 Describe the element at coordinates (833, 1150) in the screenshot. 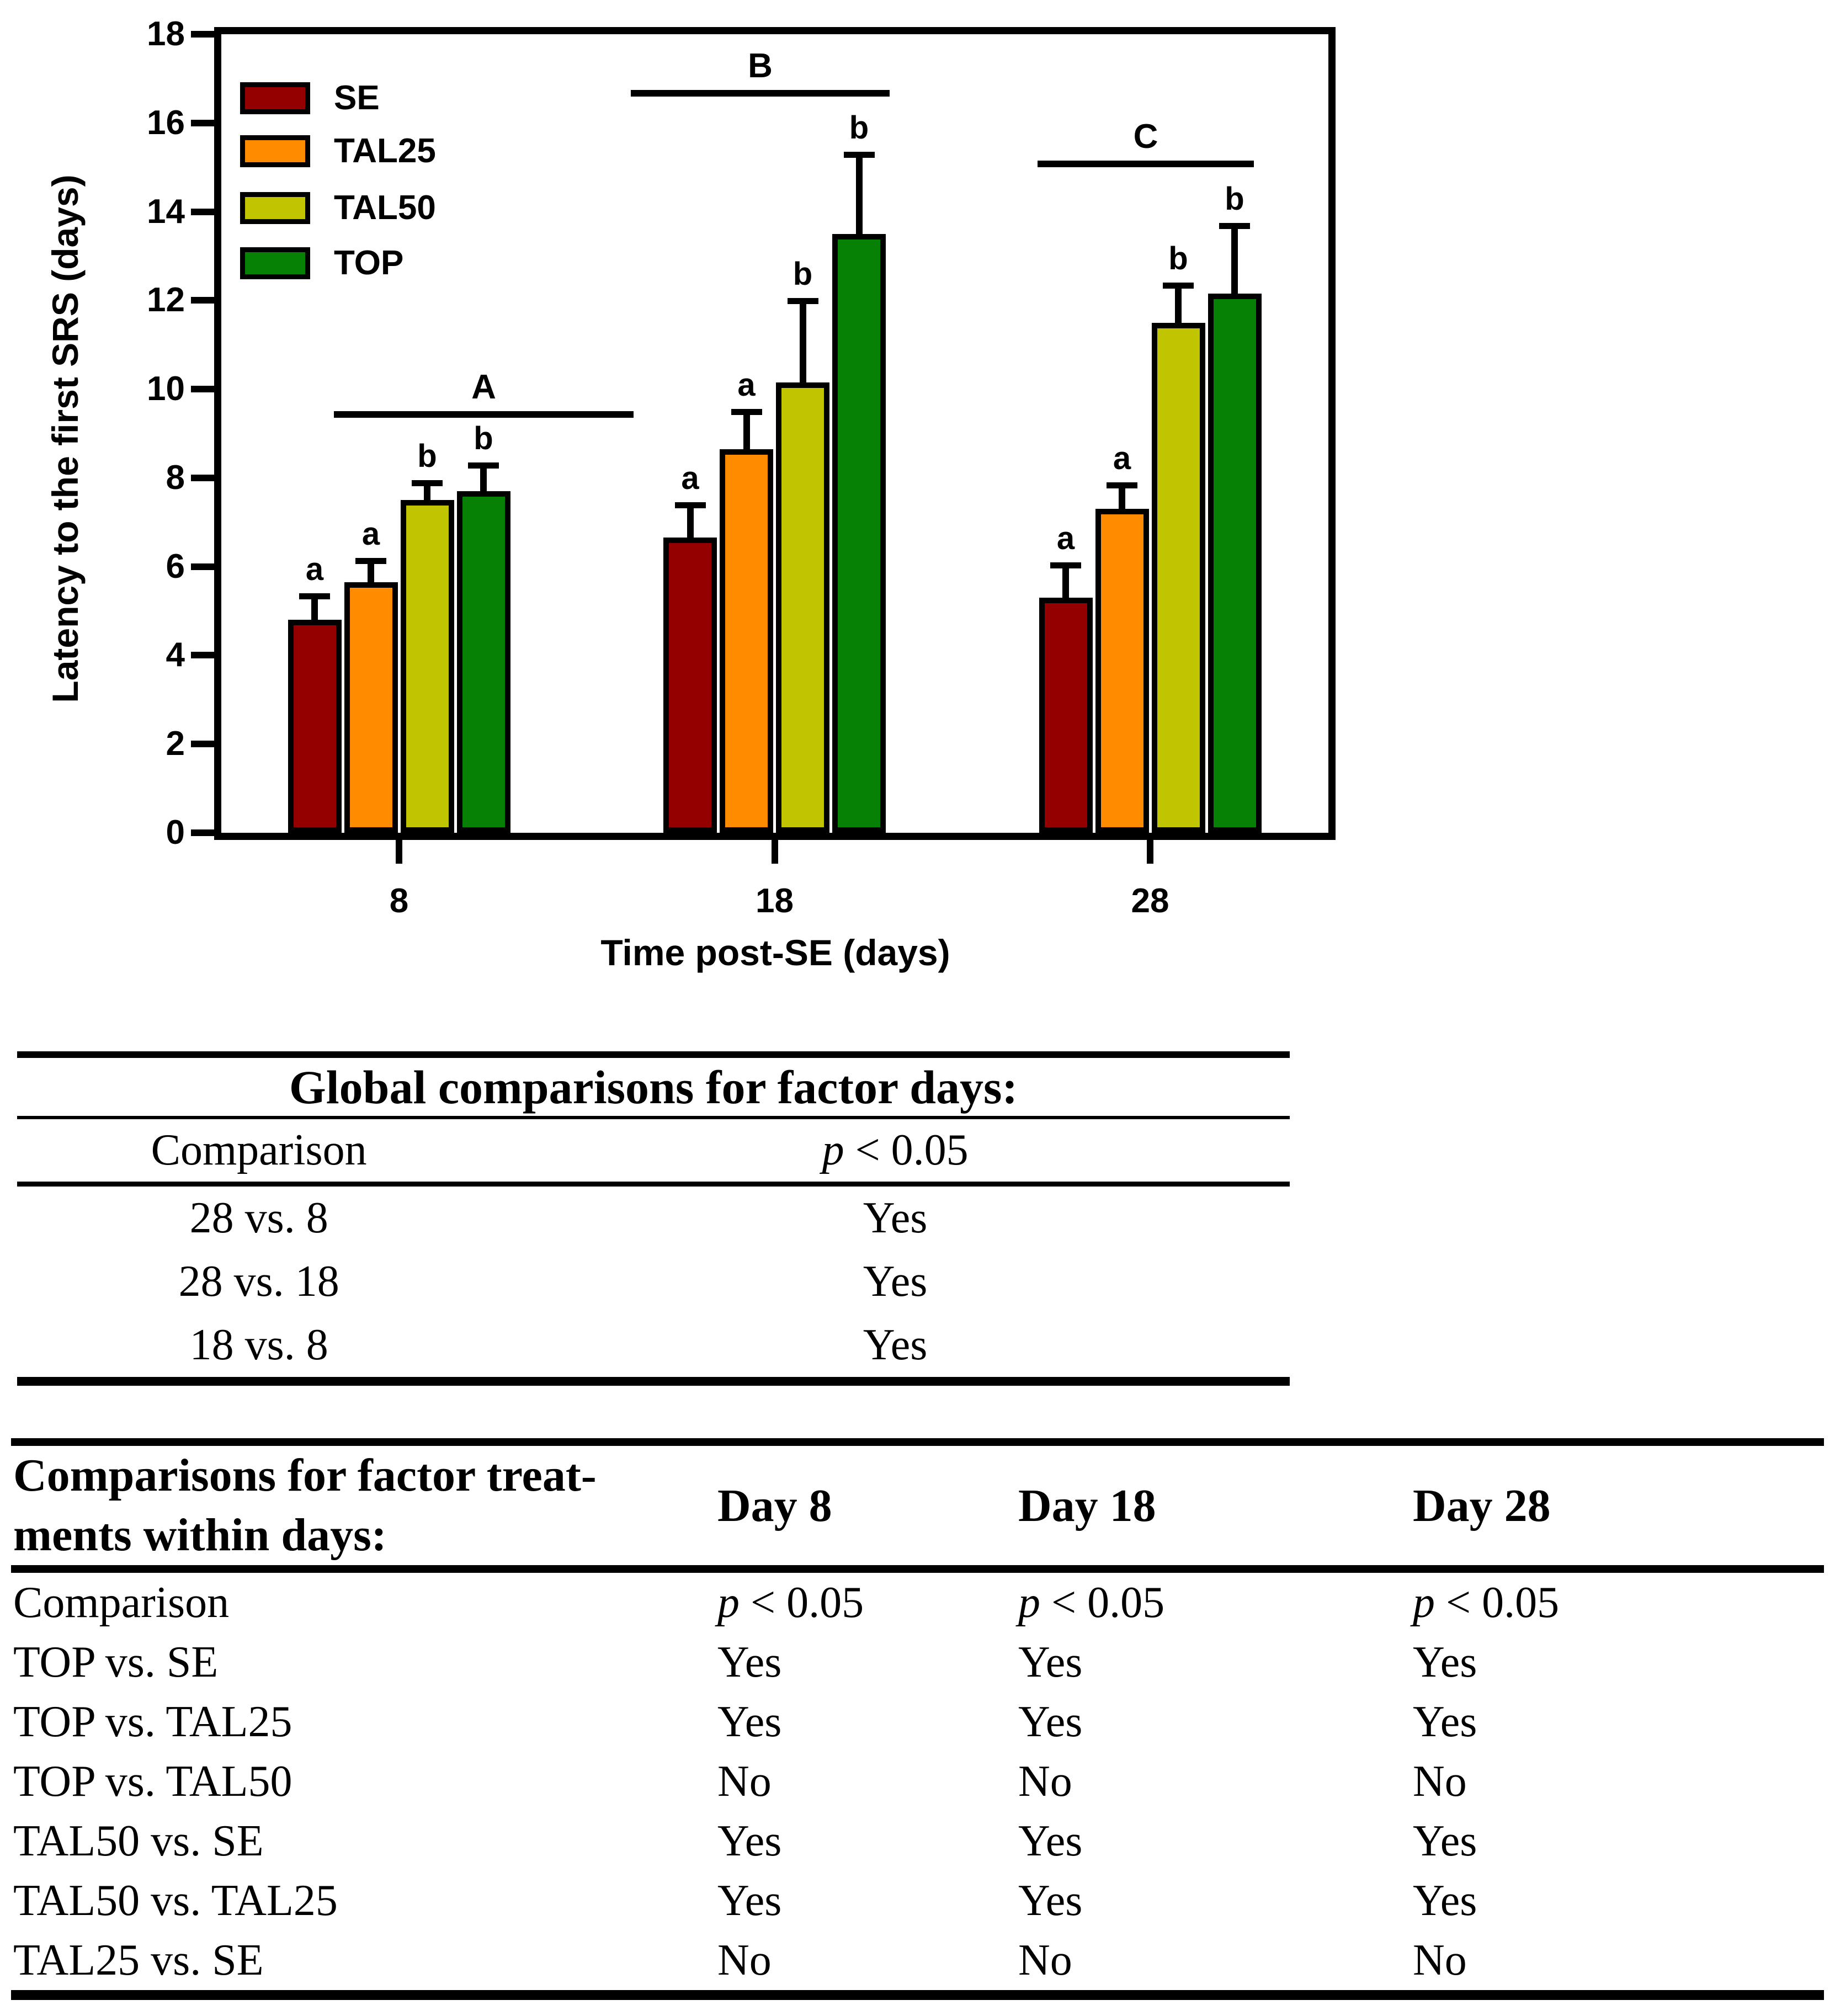

I see `p-symbol: p` at that location.